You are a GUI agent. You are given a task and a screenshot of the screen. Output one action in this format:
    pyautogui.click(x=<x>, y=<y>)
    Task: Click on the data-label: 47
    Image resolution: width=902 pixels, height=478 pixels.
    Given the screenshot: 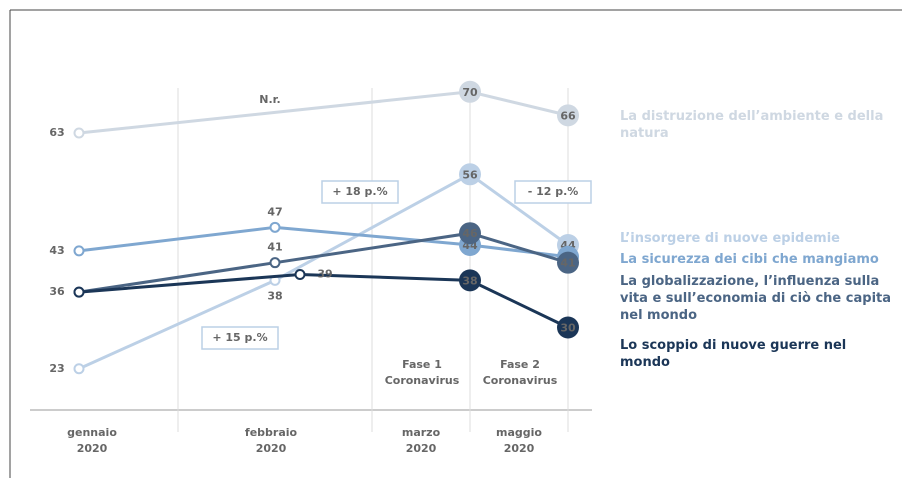 What is the action you would take?
    pyautogui.click(x=274, y=211)
    